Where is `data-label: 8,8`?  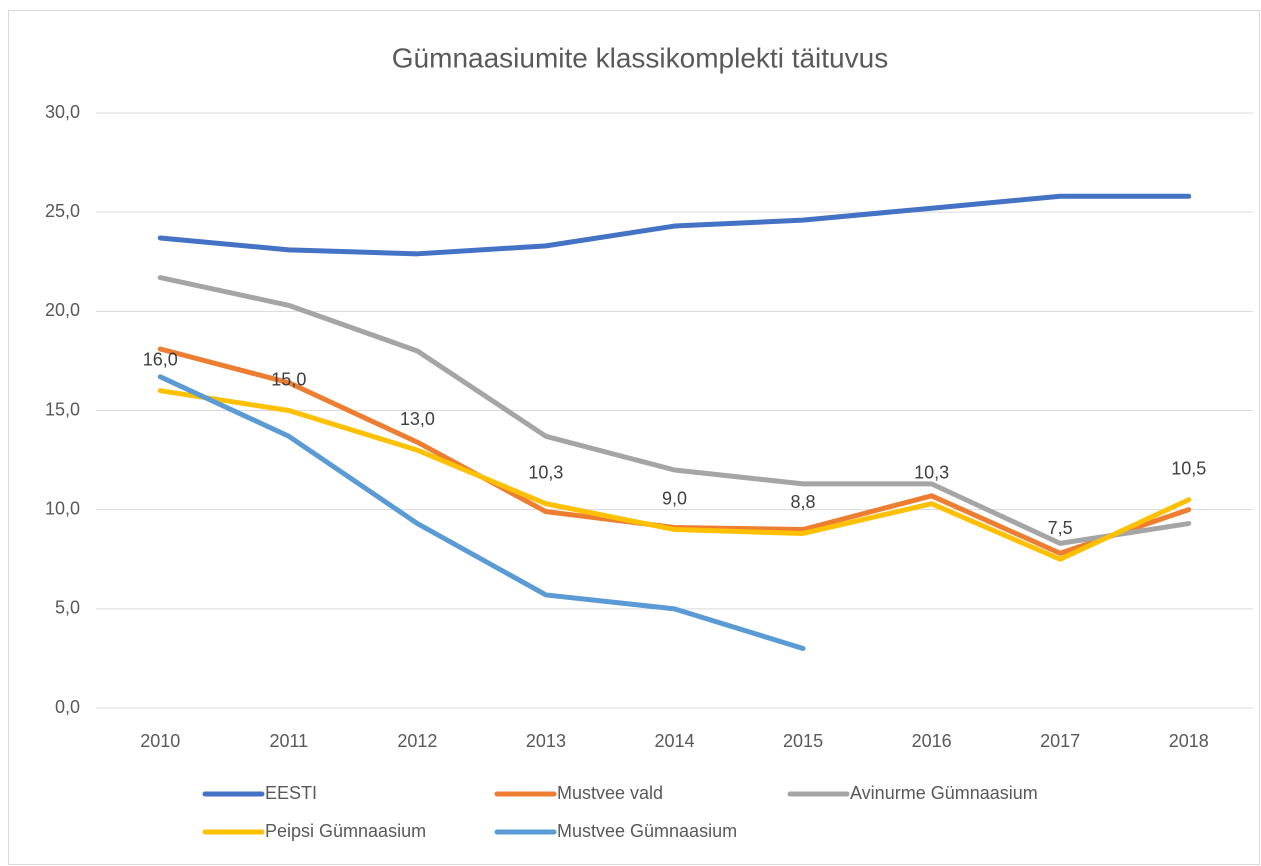 data-label: 8,8 is located at coordinates (803, 502).